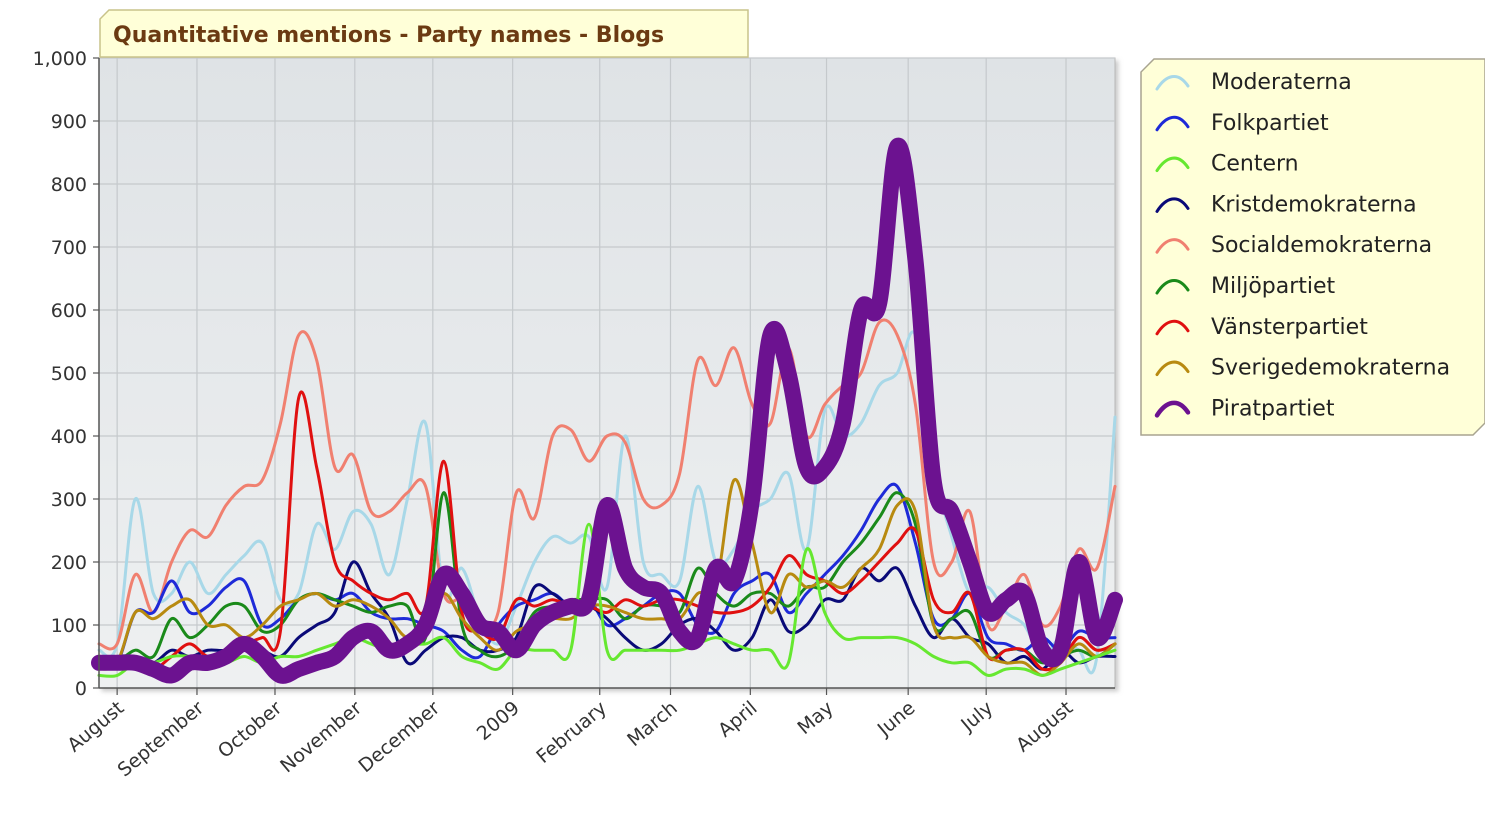 This screenshot has width=1485, height=821. I want to click on x-tick-label: July, so click(976, 716).